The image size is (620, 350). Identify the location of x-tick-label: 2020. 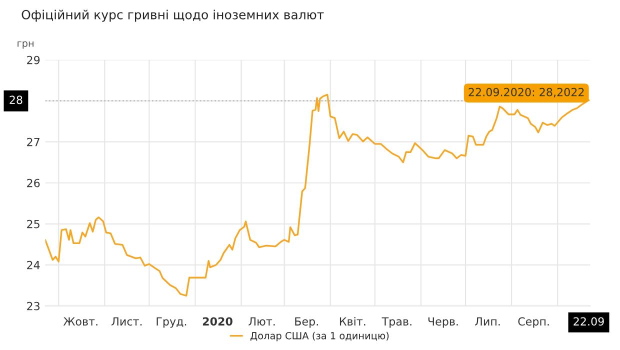
(217, 321).